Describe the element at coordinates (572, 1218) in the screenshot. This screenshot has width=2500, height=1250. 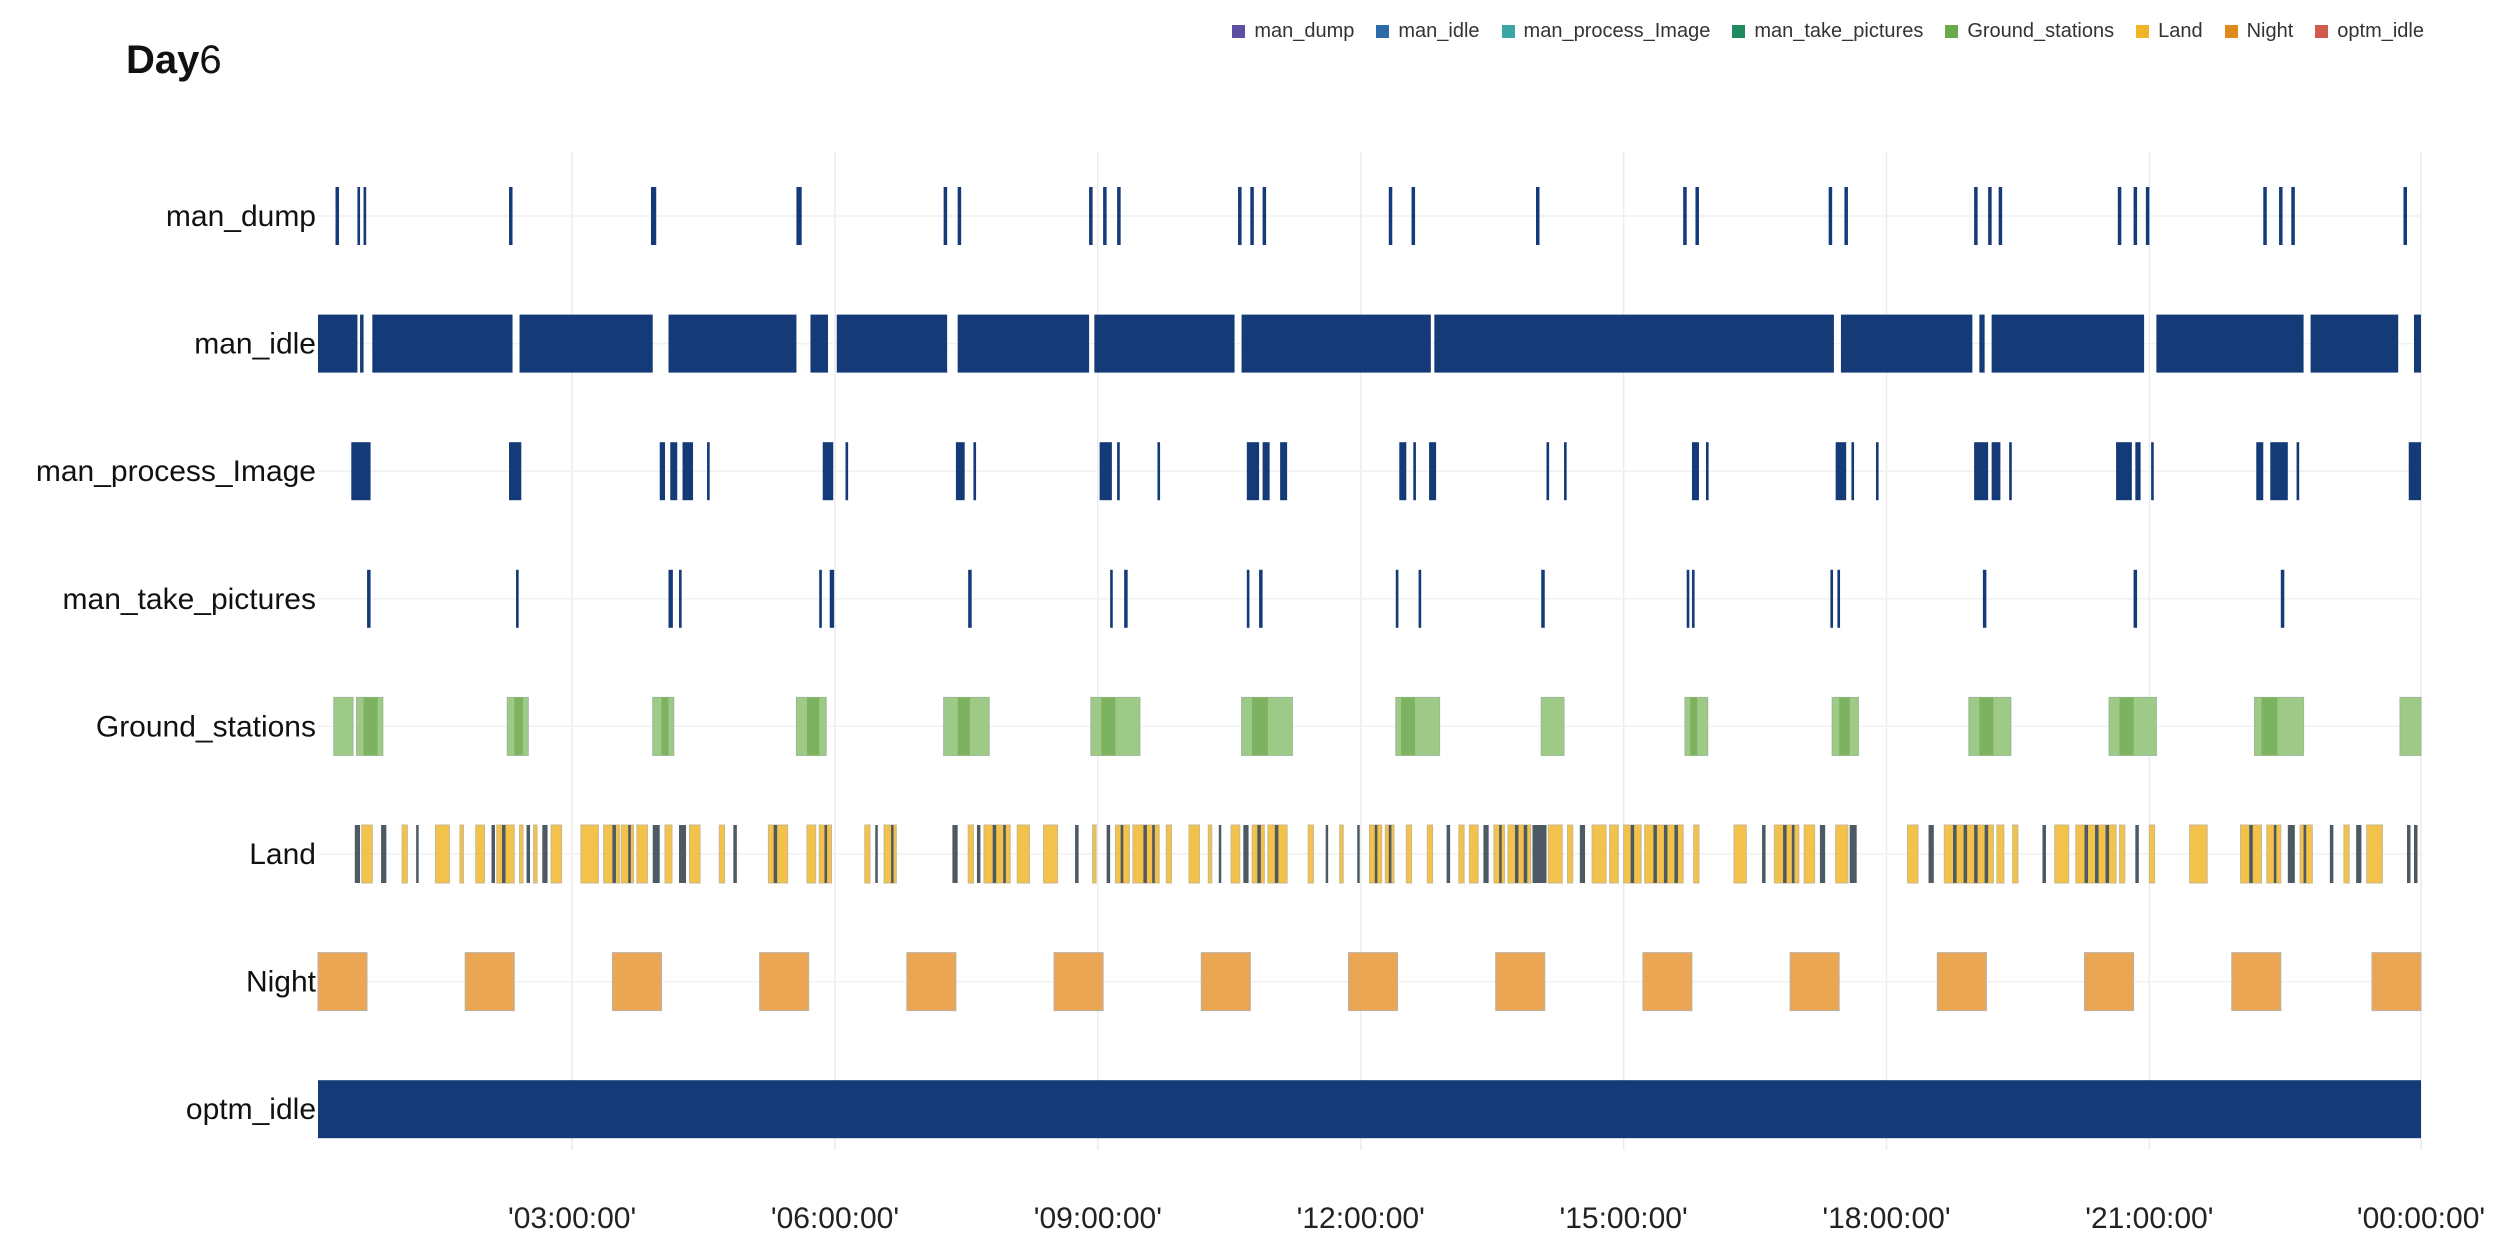
I see `x-tick-label: '03:00:00'` at that location.